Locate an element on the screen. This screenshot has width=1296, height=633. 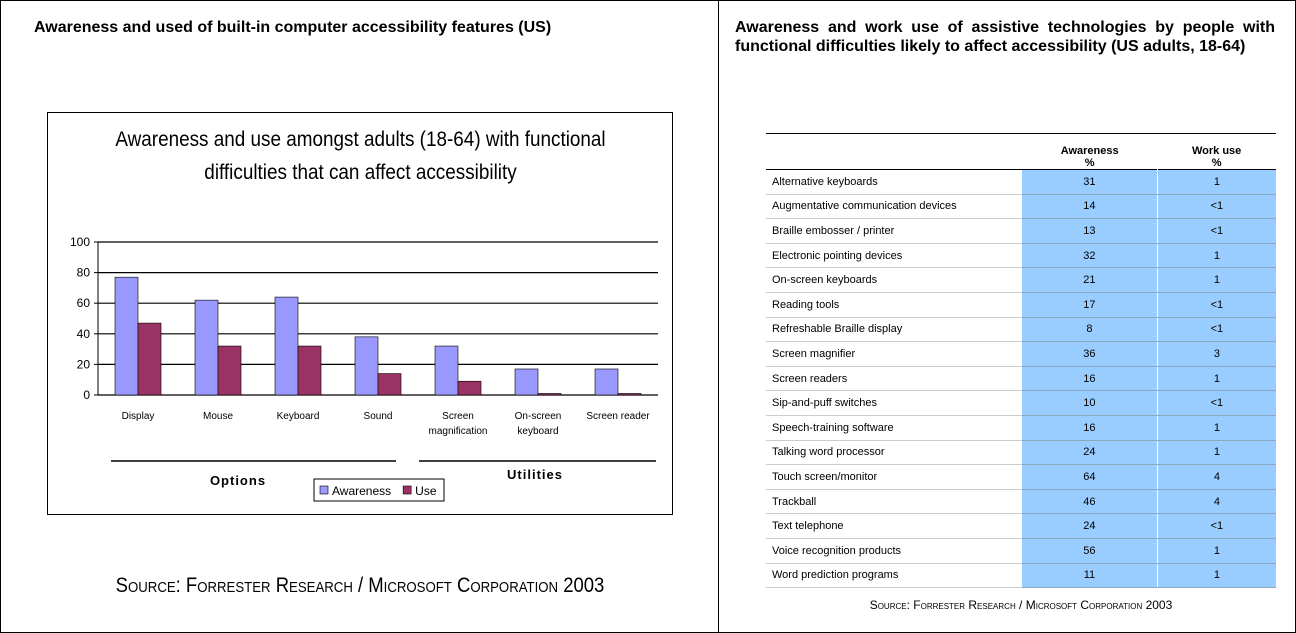
cell: 4 is located at coordinates (1216, 502).